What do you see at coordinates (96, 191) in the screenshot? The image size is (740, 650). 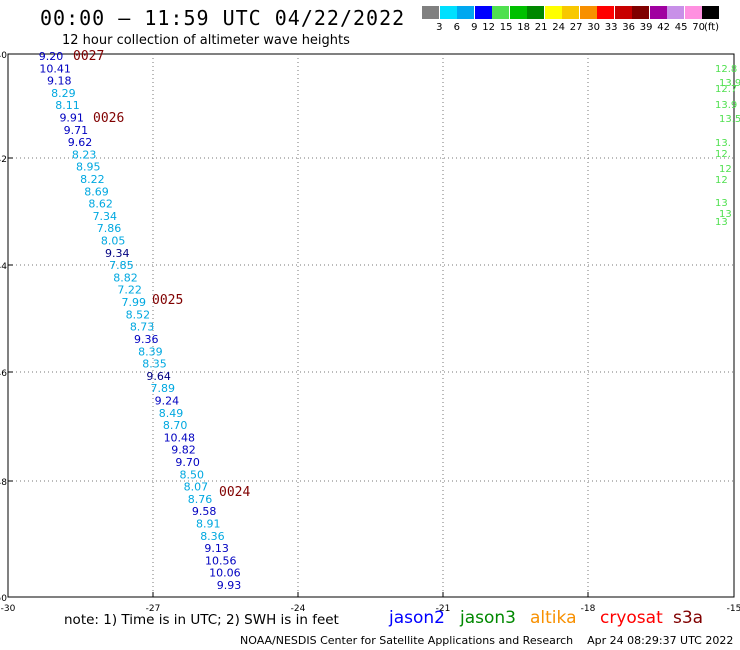 I see `swh-value-label: 8.69` at bounding box center [96, 191].